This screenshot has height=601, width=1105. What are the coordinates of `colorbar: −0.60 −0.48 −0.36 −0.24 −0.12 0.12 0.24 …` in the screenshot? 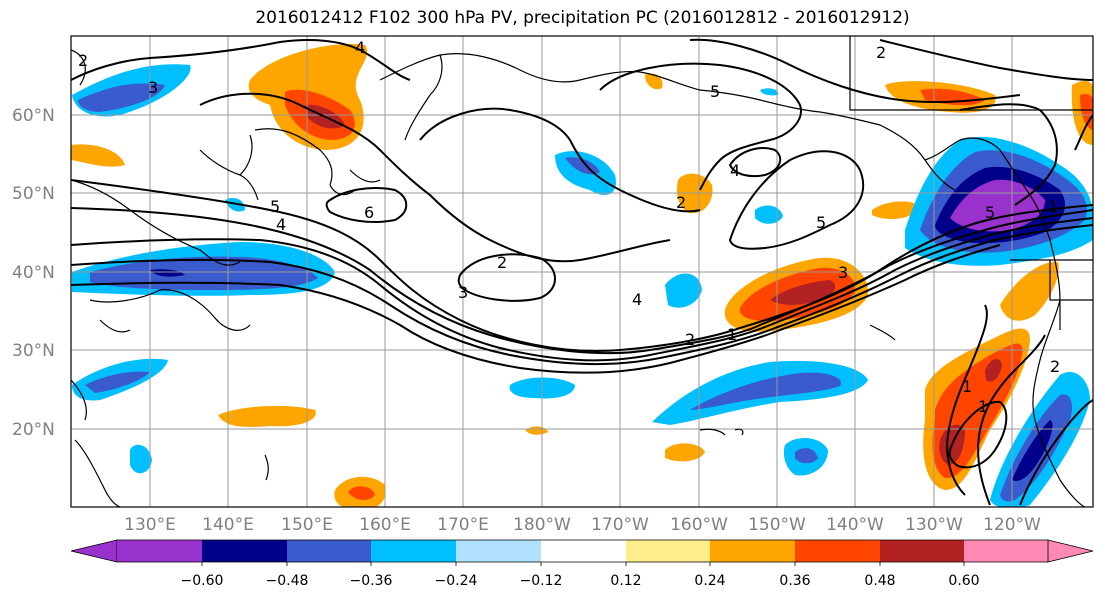 It's located at (582, 564).